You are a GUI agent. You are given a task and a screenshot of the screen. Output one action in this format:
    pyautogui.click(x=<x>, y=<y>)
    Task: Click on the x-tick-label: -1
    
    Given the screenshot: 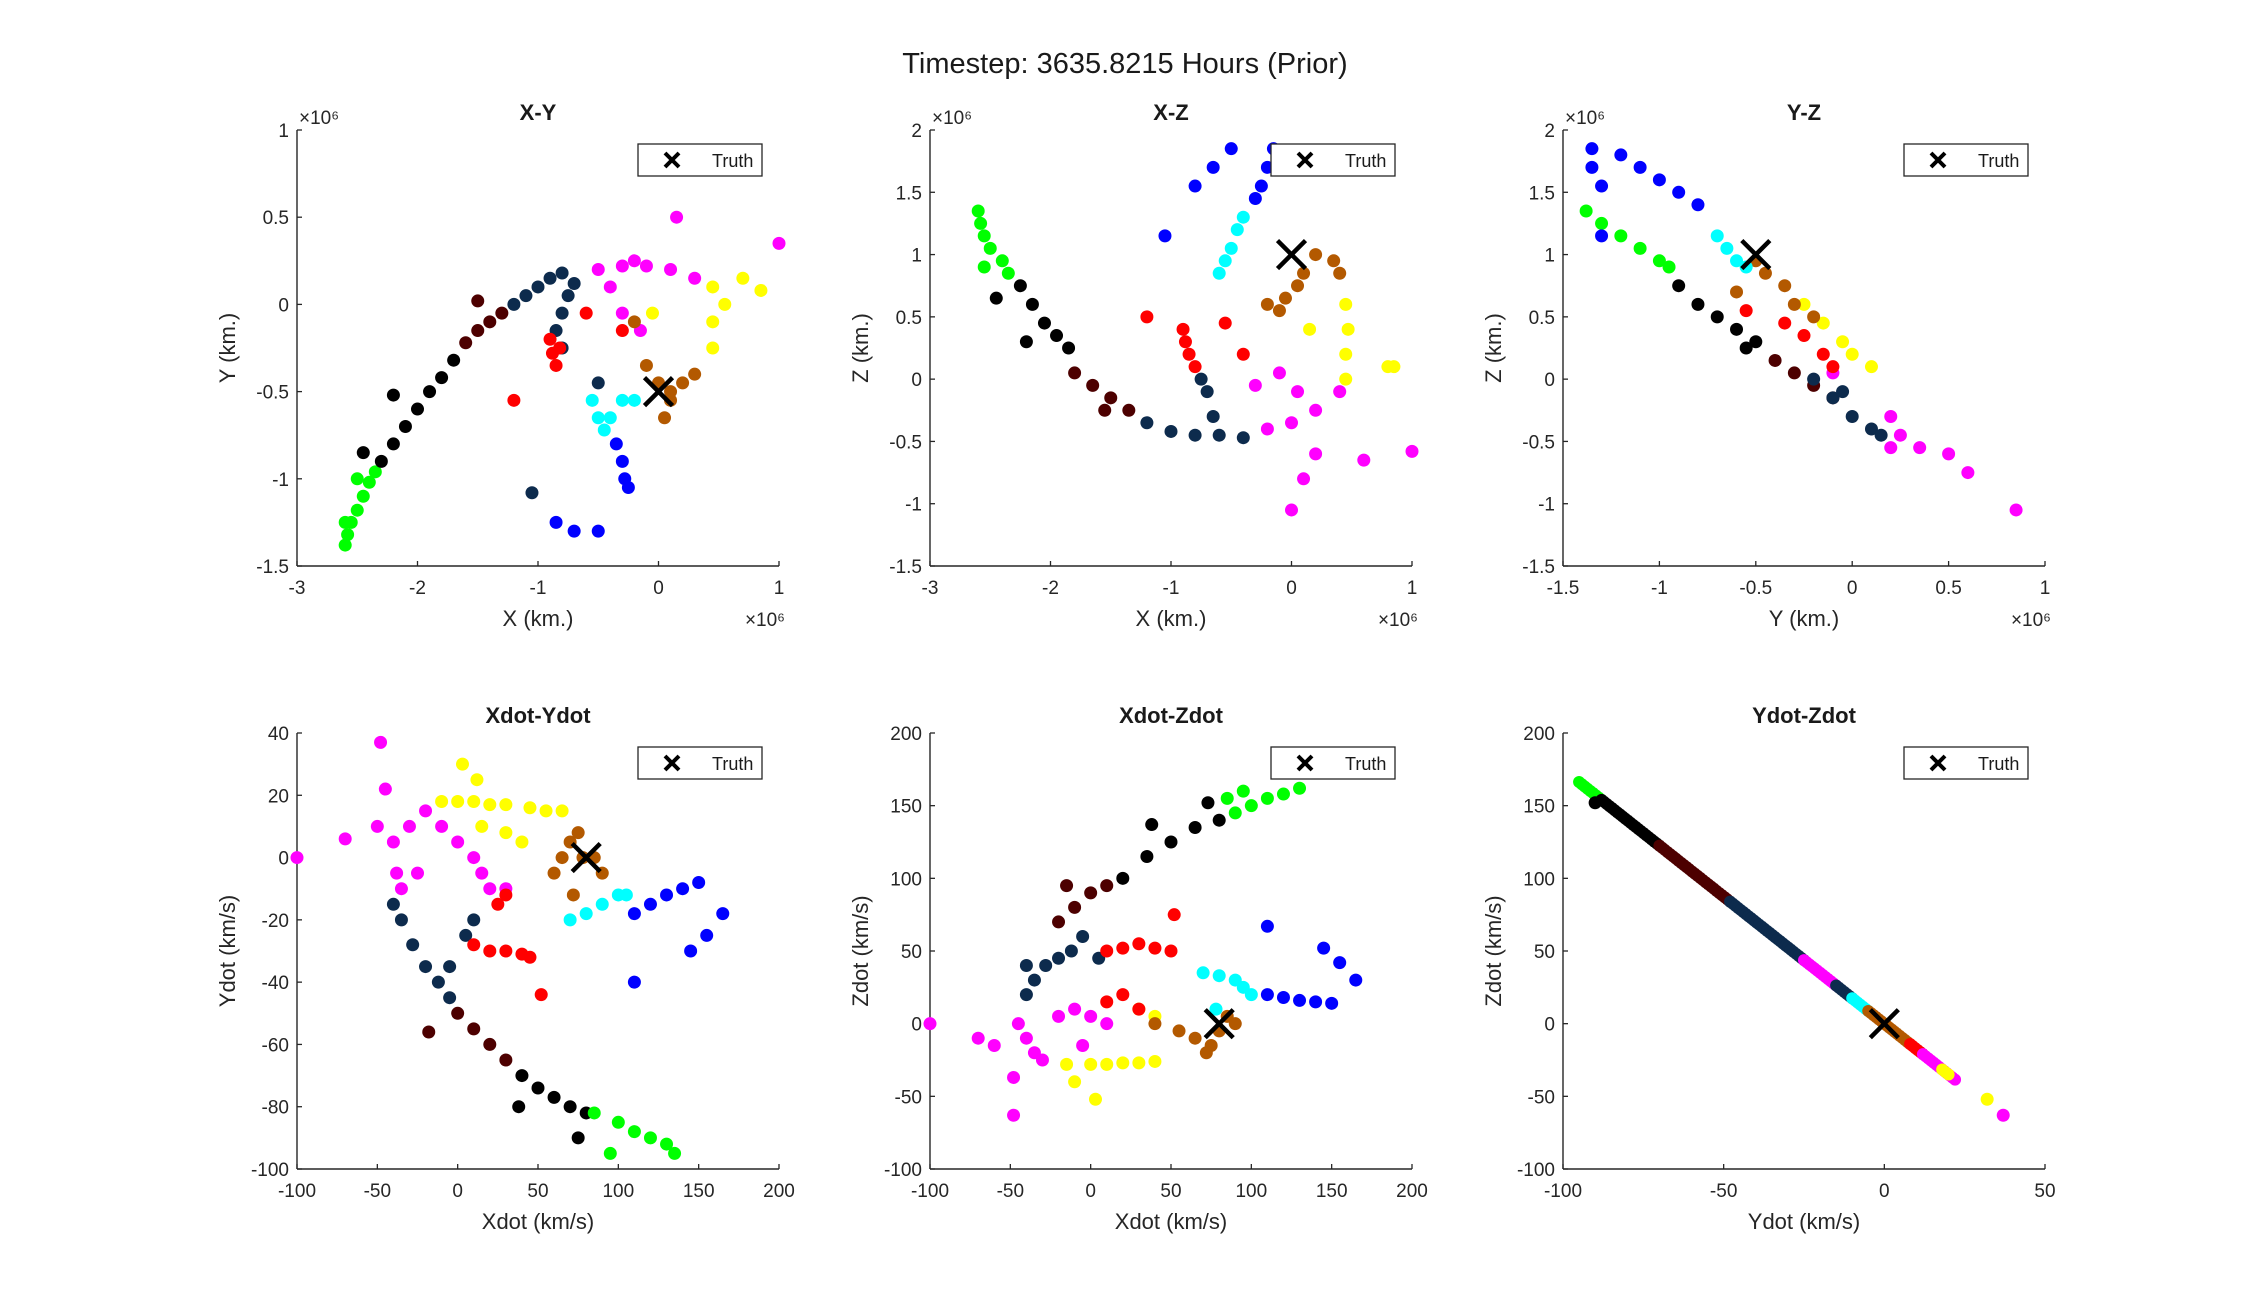 What is the action you would take?
    pyautogui.click(x=538, y=588)
    